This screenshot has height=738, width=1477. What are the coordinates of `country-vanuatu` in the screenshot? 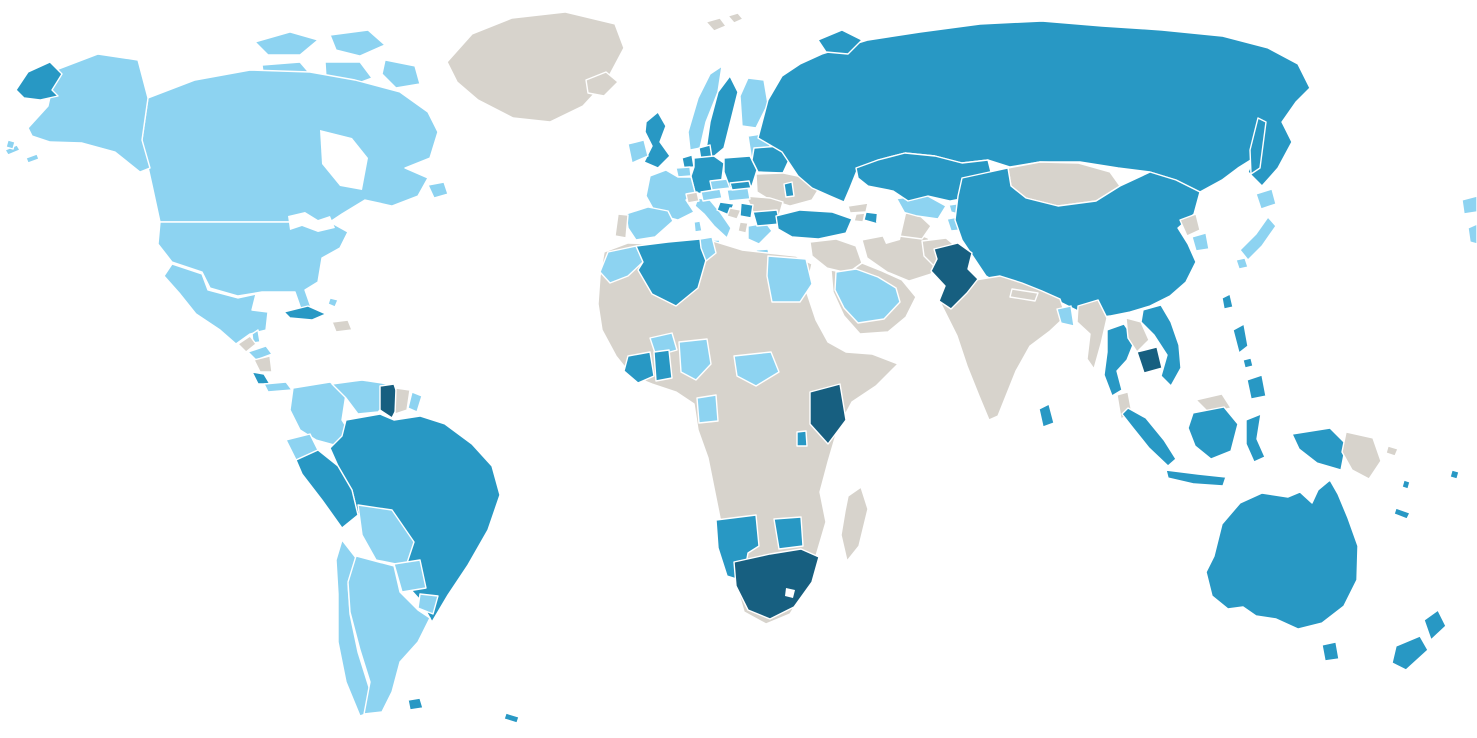 It's located at (1406, 484).